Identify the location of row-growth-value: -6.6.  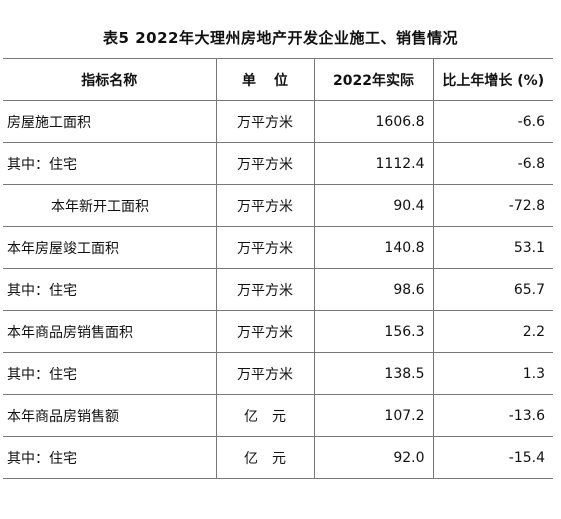
(492, 121).